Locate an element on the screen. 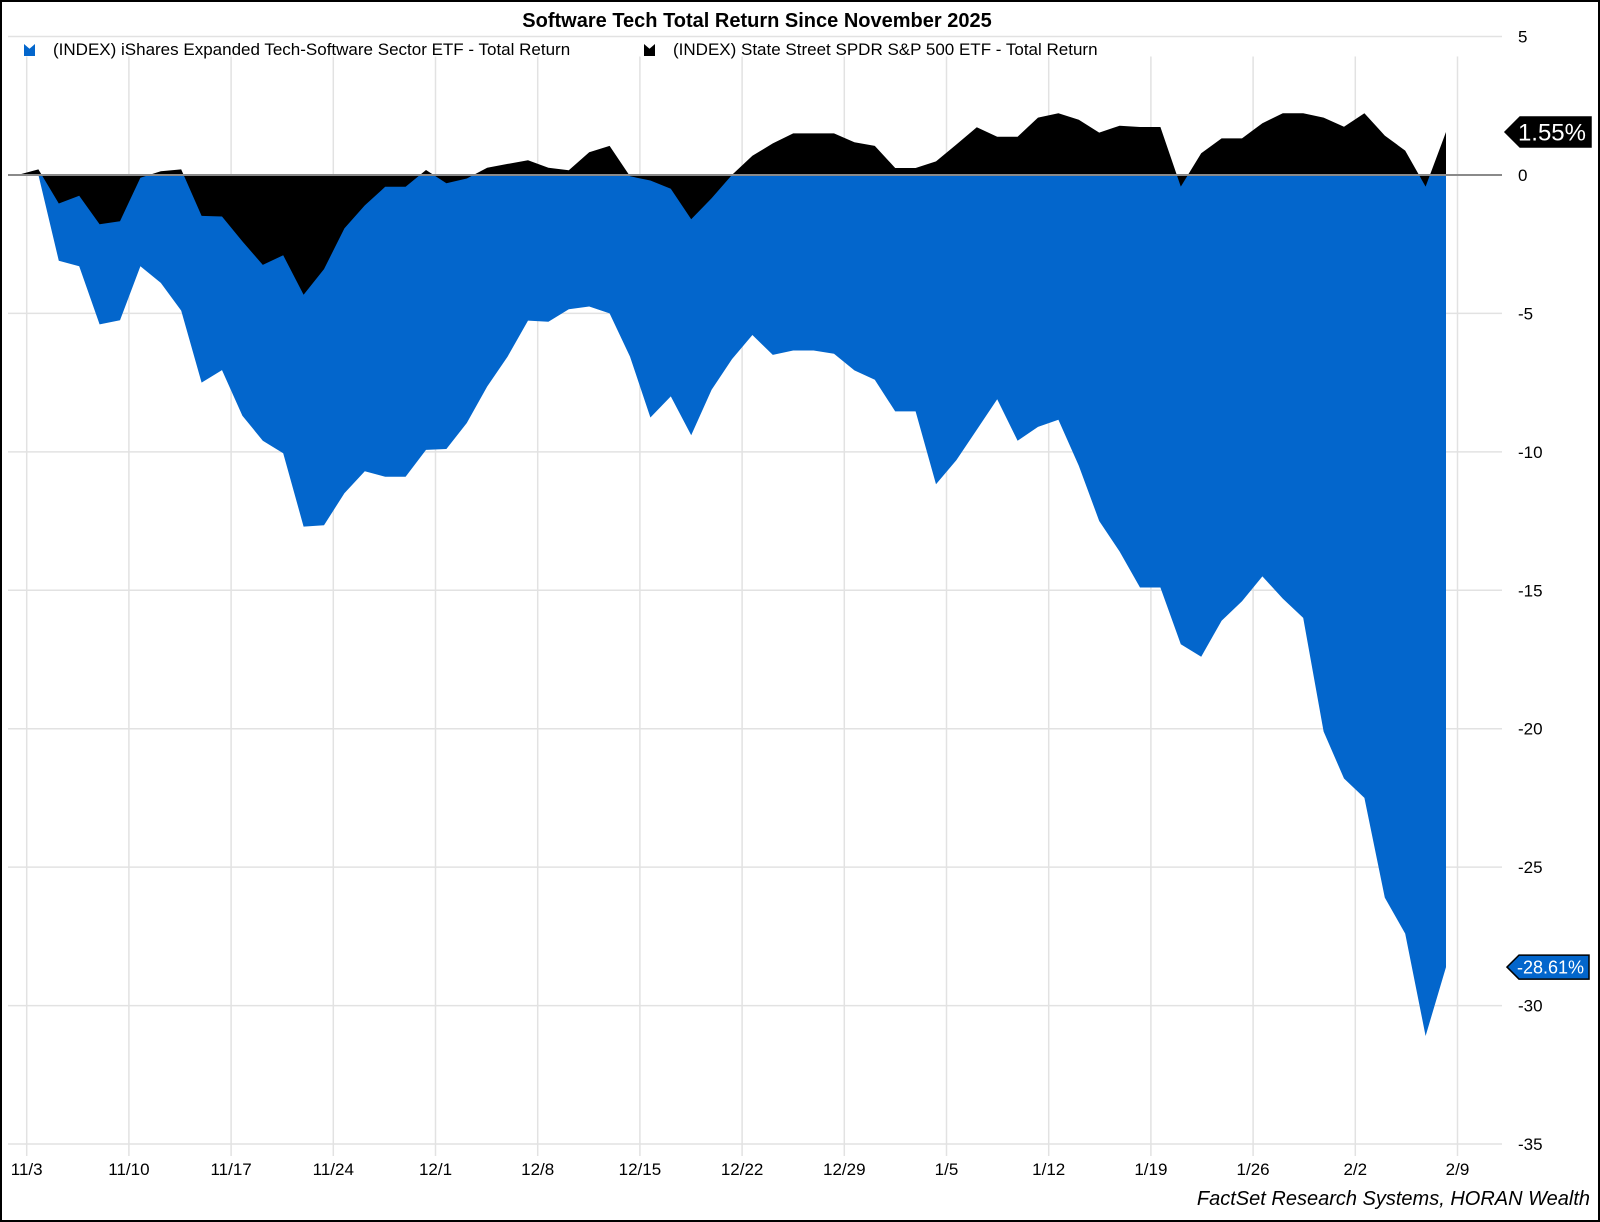 This screenshot has width=1600, height=1222. spx-etf-area is located at coordinates (732, 204).